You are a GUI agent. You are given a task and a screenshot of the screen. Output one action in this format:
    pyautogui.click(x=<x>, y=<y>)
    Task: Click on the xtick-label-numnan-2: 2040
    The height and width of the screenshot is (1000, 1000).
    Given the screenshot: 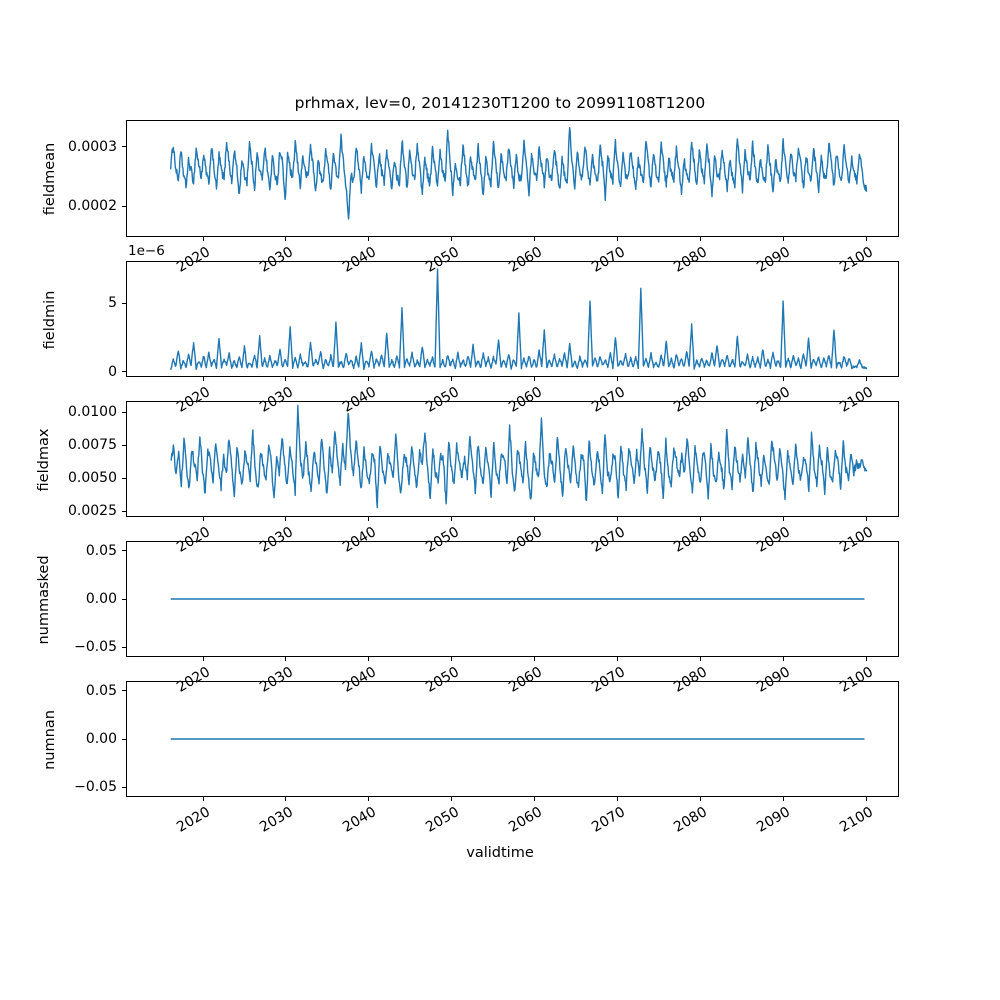 What is the action you would take?
    pyautogui.click(x=359, y=820)
    